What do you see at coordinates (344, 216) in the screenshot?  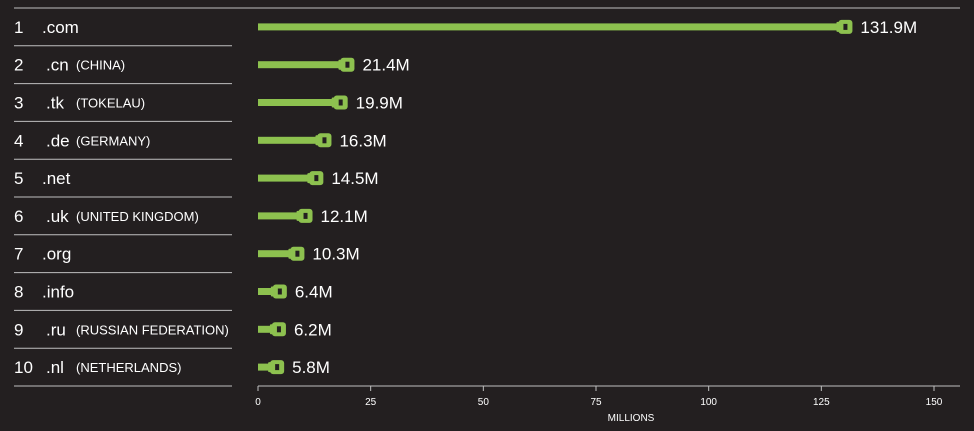 I see `value-label: 12.1M` at bounding box center [344, 216].